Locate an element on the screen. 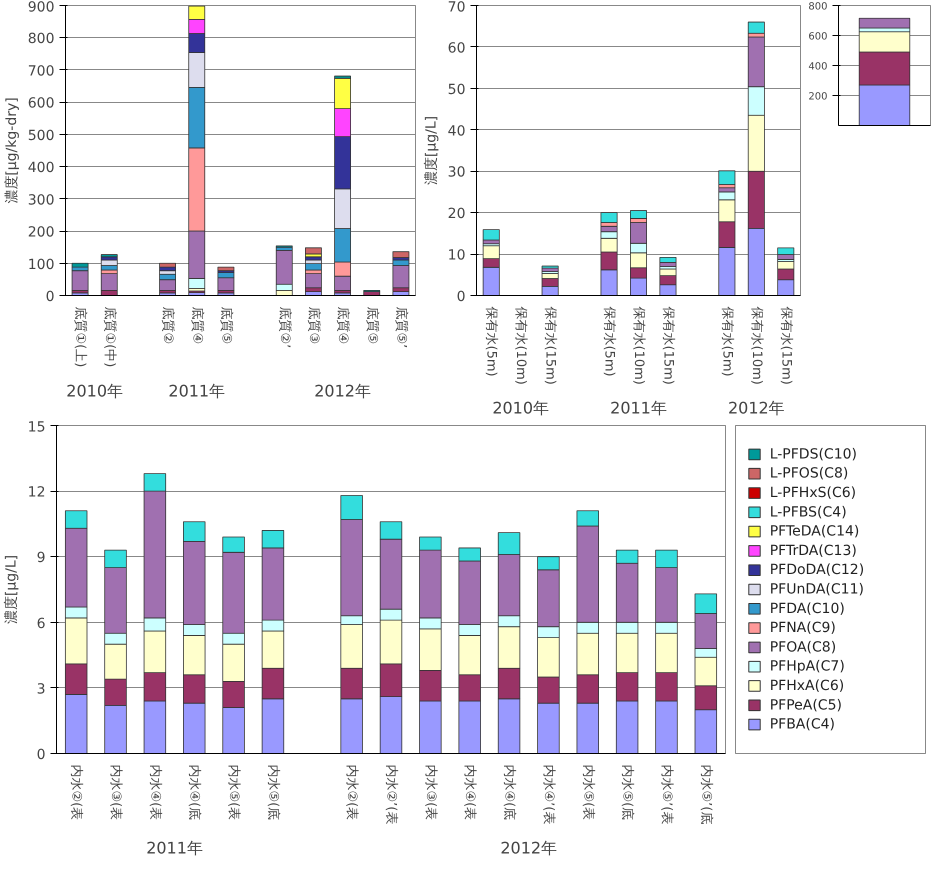 Image resolution: width=945 pixels, height=880 pixels. x-tick-label: 内水⑤’(底 is located at coordinates (706, 794).